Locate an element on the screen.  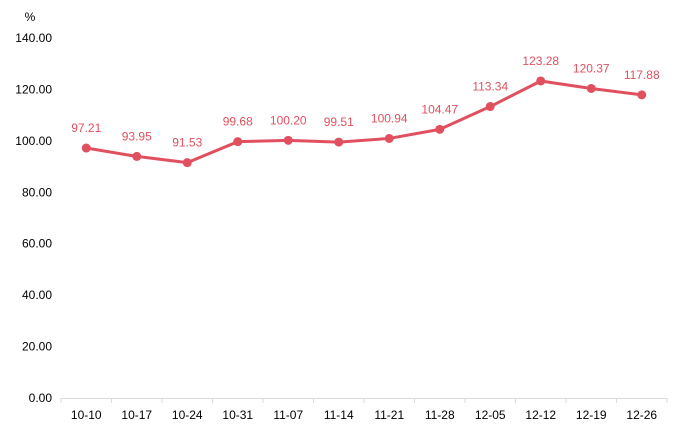
y-tick-label: 60.00 is located at coordinates (37, 244).